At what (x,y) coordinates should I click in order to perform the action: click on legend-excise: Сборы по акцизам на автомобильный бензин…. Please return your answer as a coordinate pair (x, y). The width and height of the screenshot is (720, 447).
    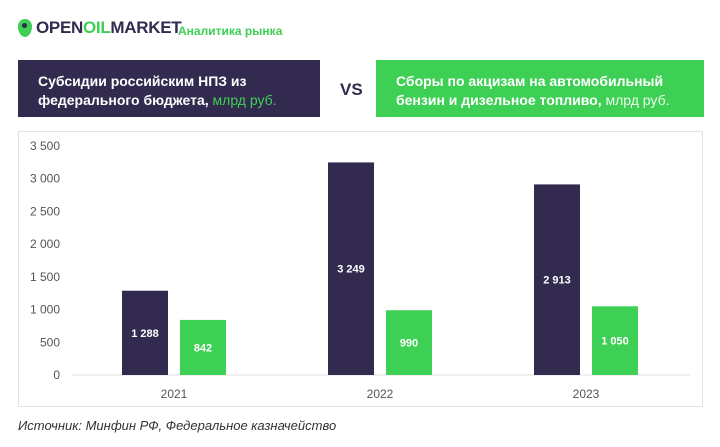
    Looking at the image, I should click on (540, 88).